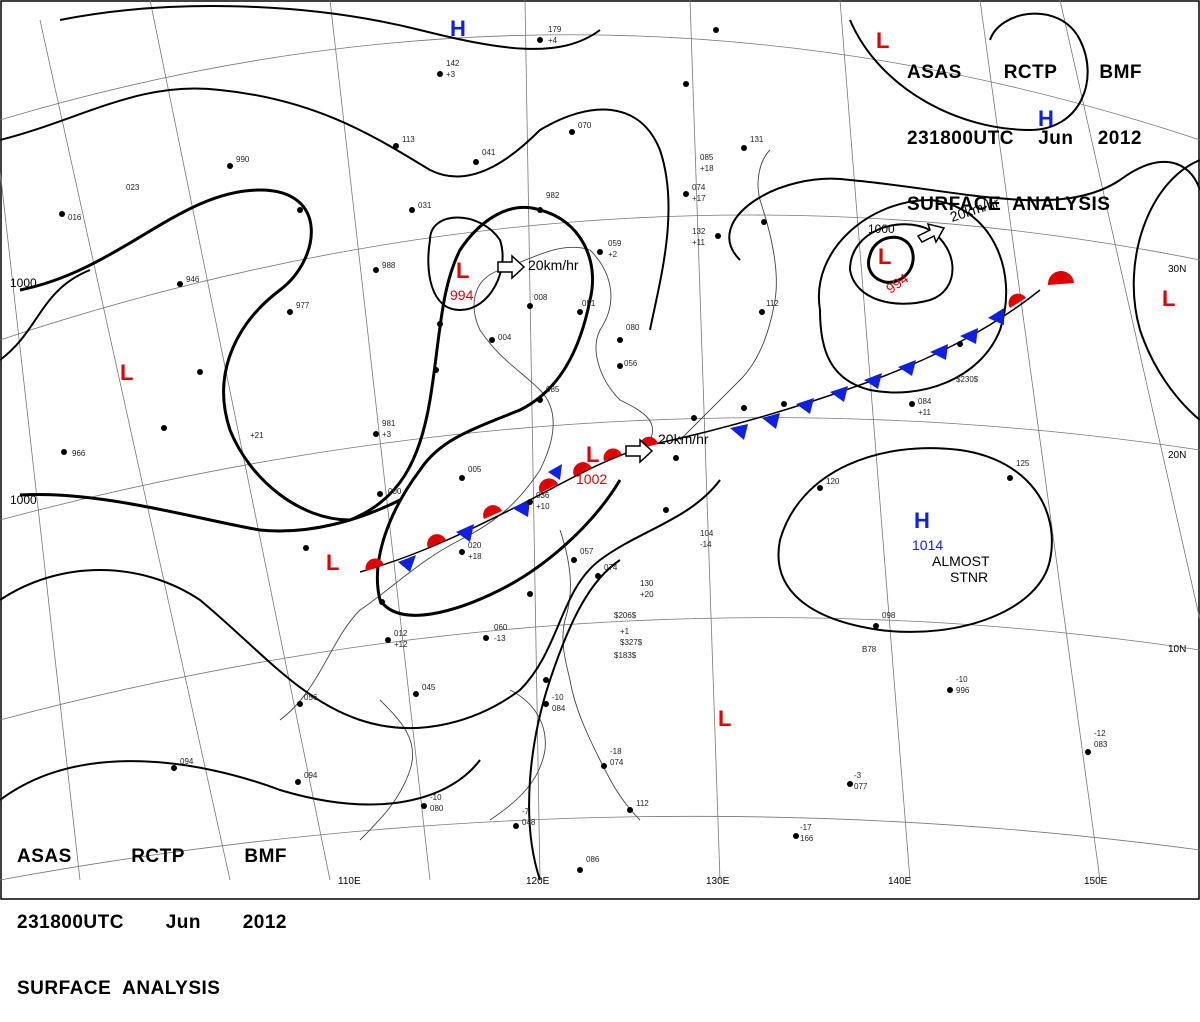  Describe the element at coordinates (330, 27) in the screenshot. I see `isobar-top` at that location.